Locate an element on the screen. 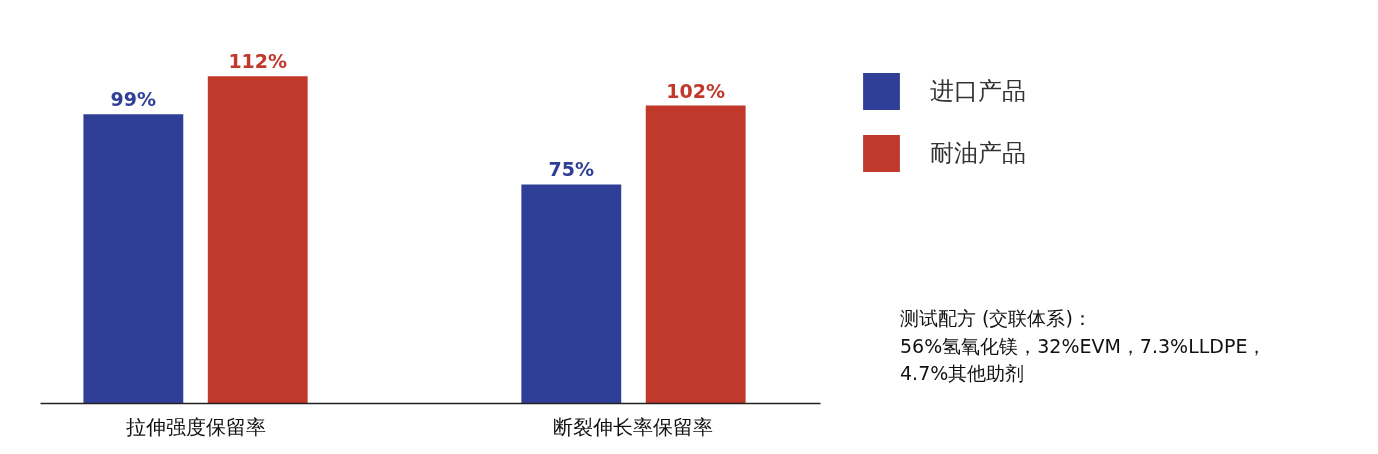  text: 测试配方 (交联体系)： 56%氢氧化镁，32%EVM，7.3%LLDPE， 4.7%其他助剂 is located at coordinates (1083, 346).